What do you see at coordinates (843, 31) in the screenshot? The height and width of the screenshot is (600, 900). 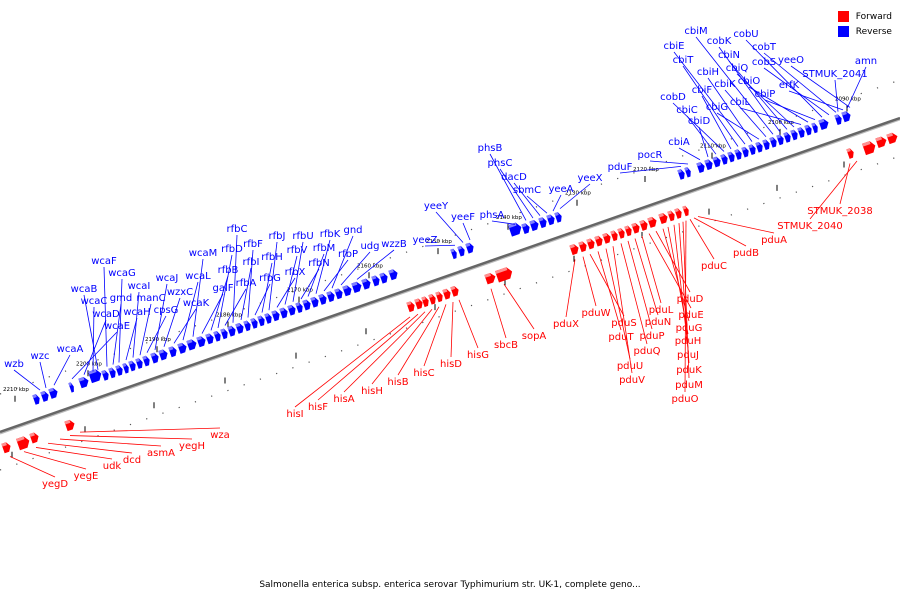 I see `reverse-swatch` at bounding box center [843, 31].